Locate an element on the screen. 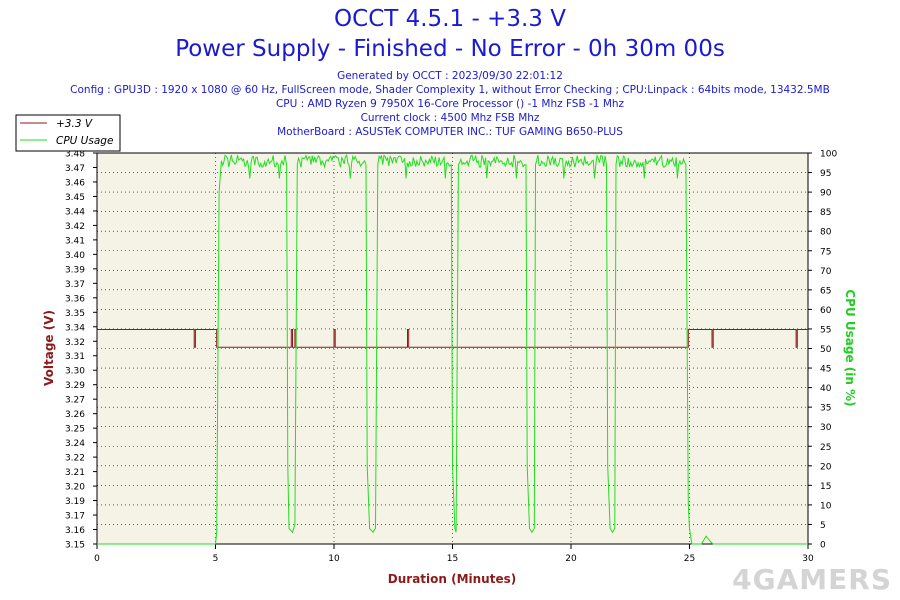  y-tick-label: 3.42 is located at coordinates (75, 227).